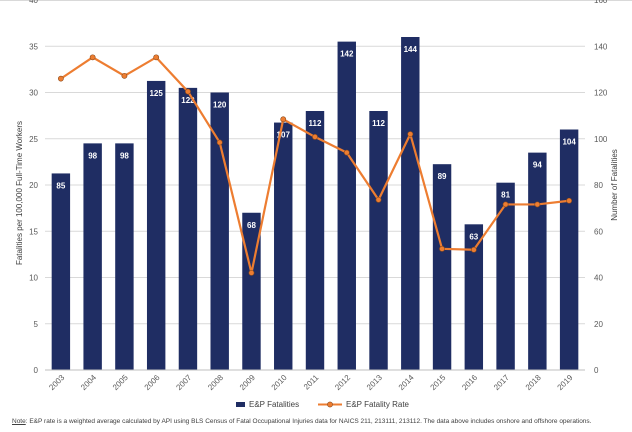  What do you see at coordinates (56, 382) in the screenshot?
I see `x-tick-label: 2003` at bounding box center [56, 382].